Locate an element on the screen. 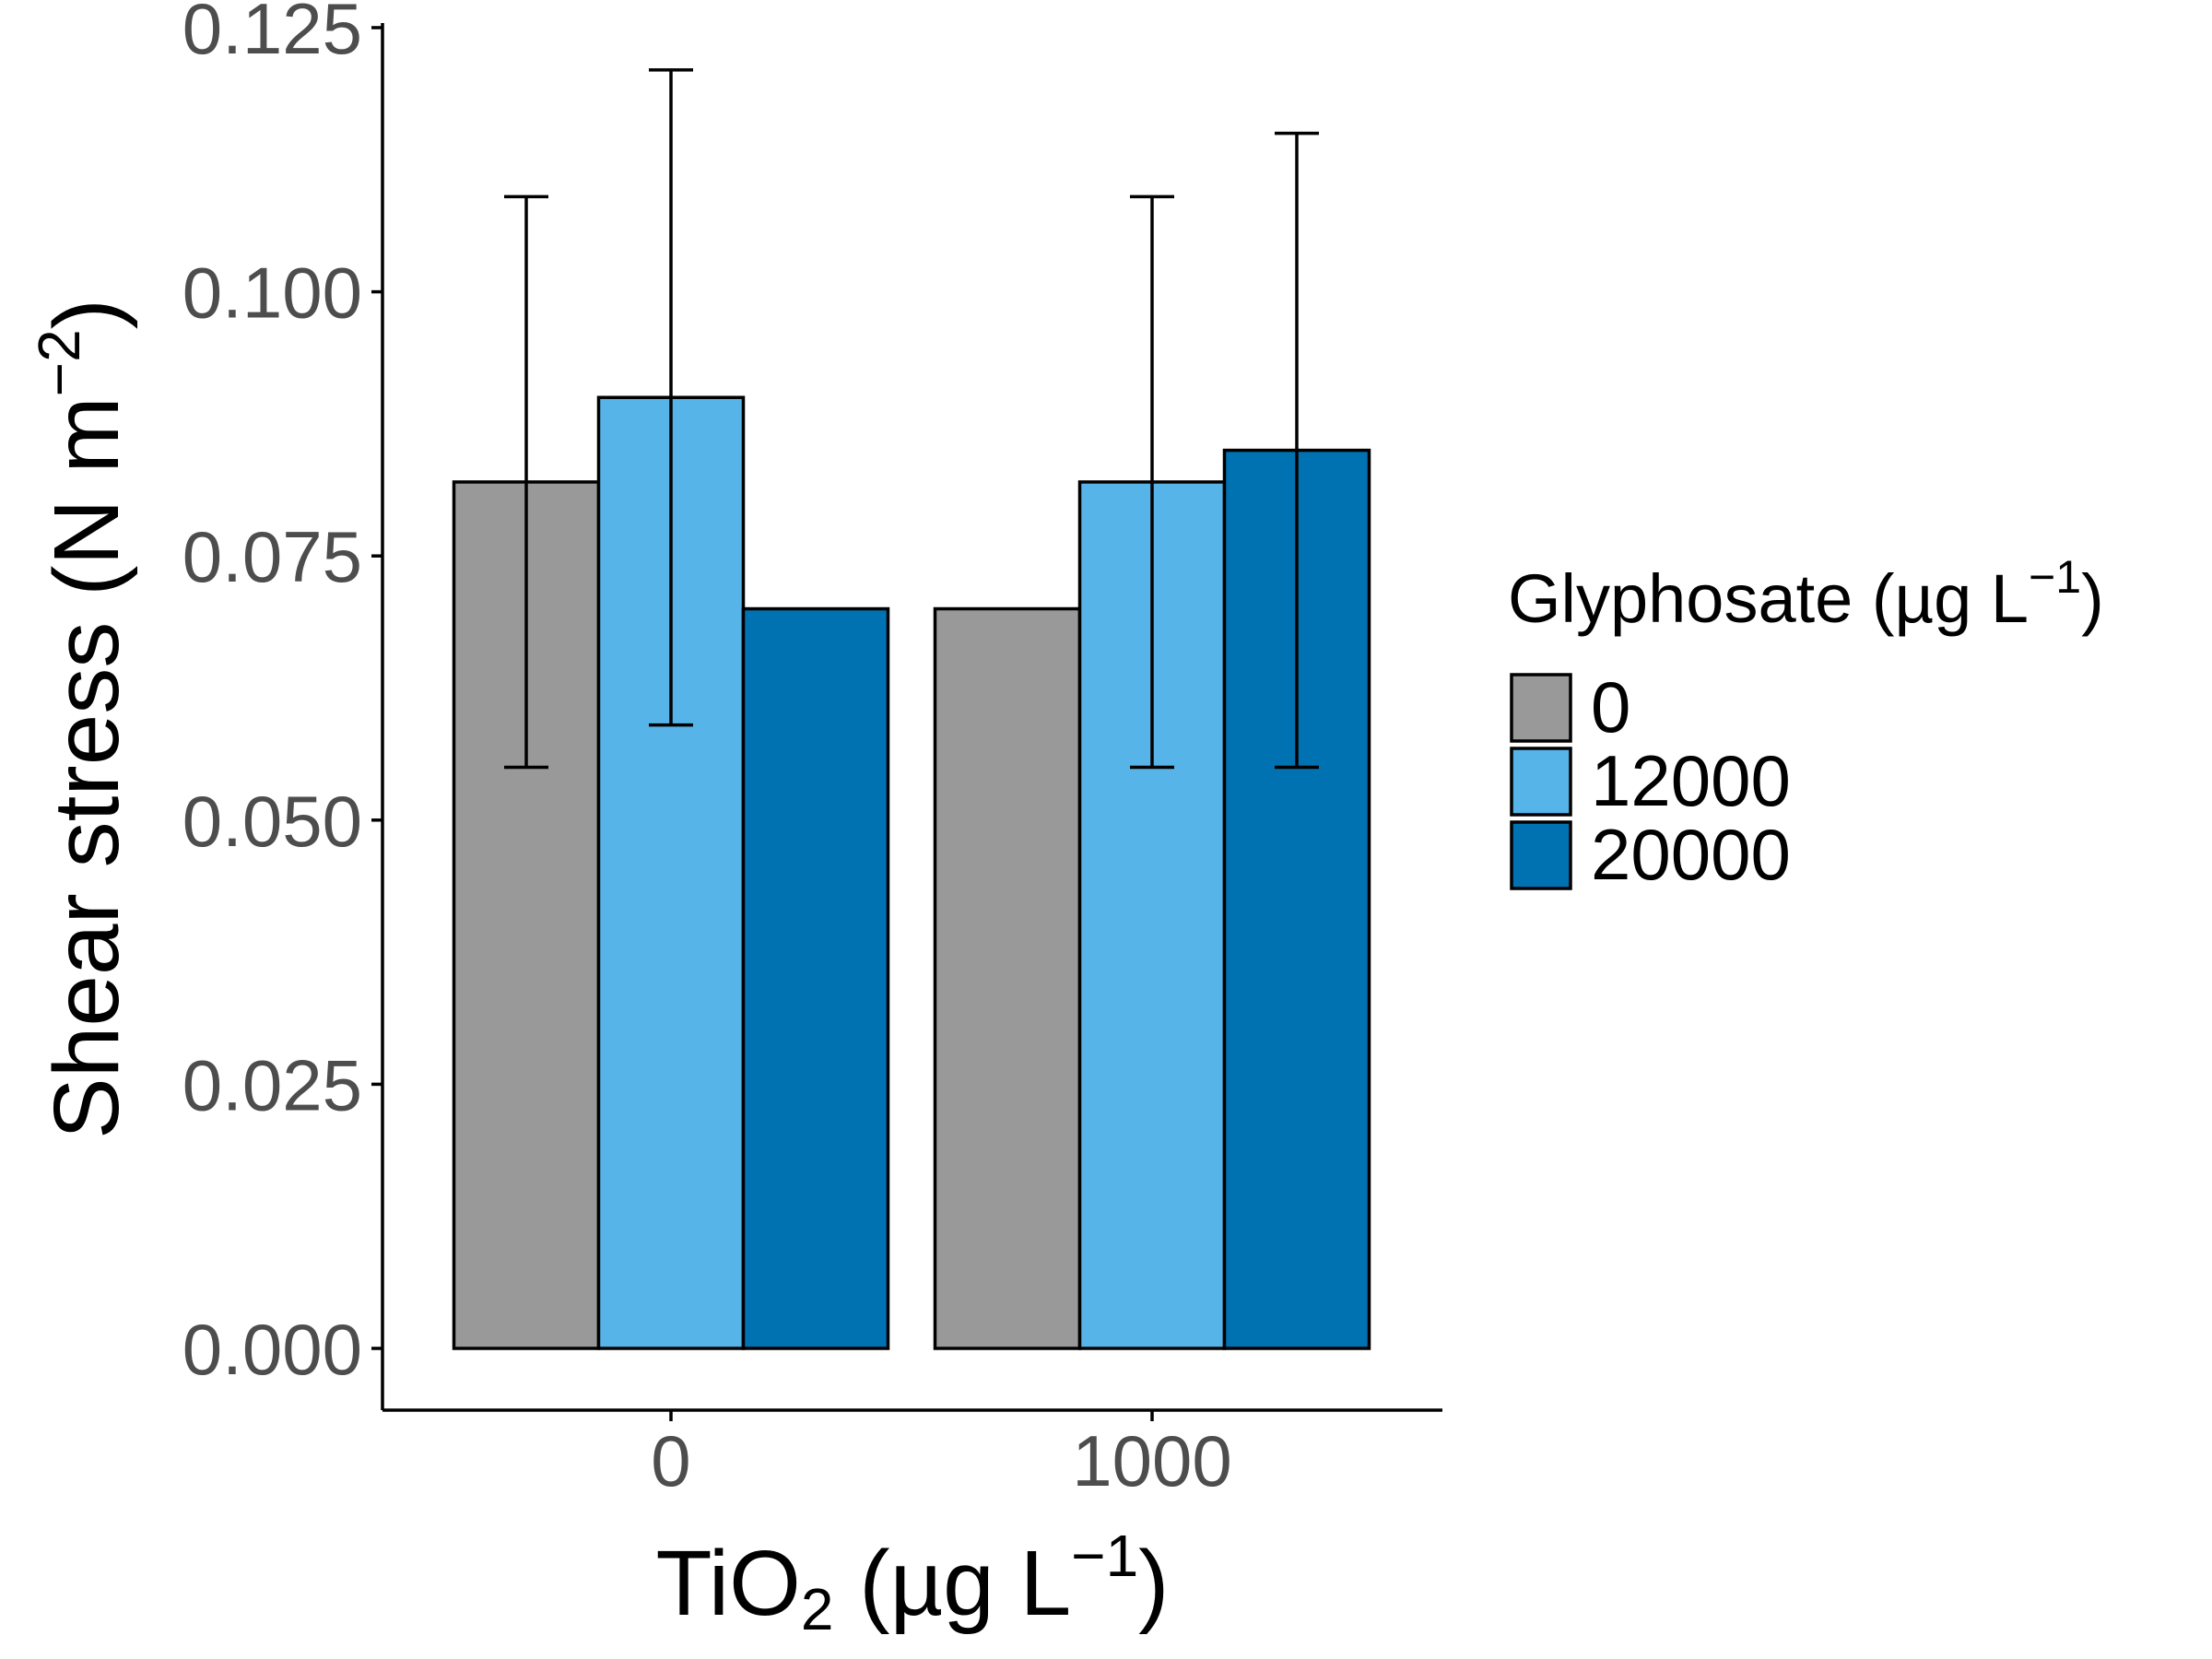  y-tick-label: 0.000 is located at coordinates (272, 1349).